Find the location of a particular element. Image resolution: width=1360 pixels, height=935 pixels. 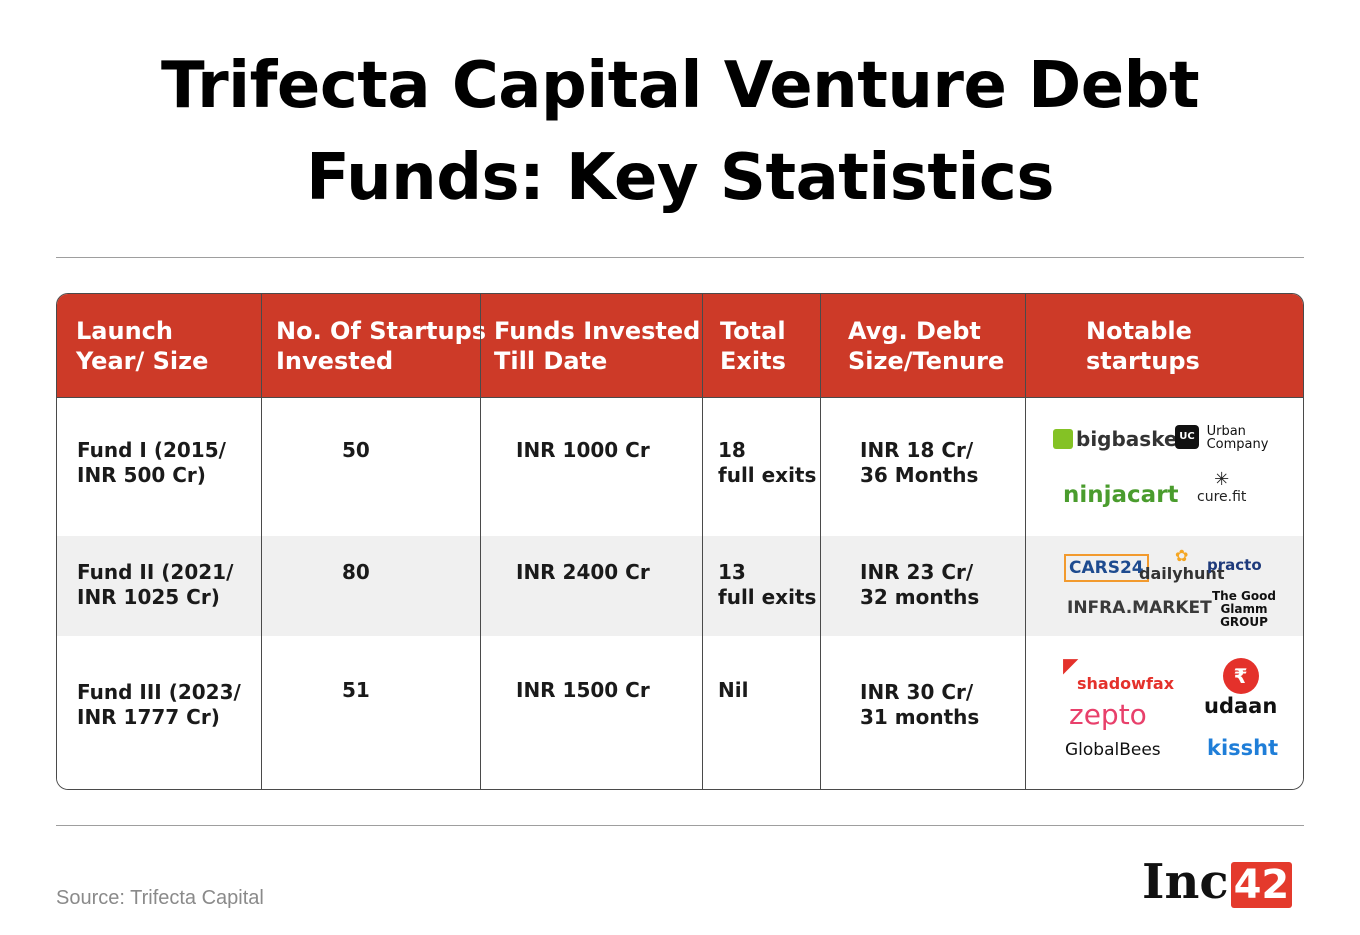

startups-cell: 80 is located at coordinates (356, 572).